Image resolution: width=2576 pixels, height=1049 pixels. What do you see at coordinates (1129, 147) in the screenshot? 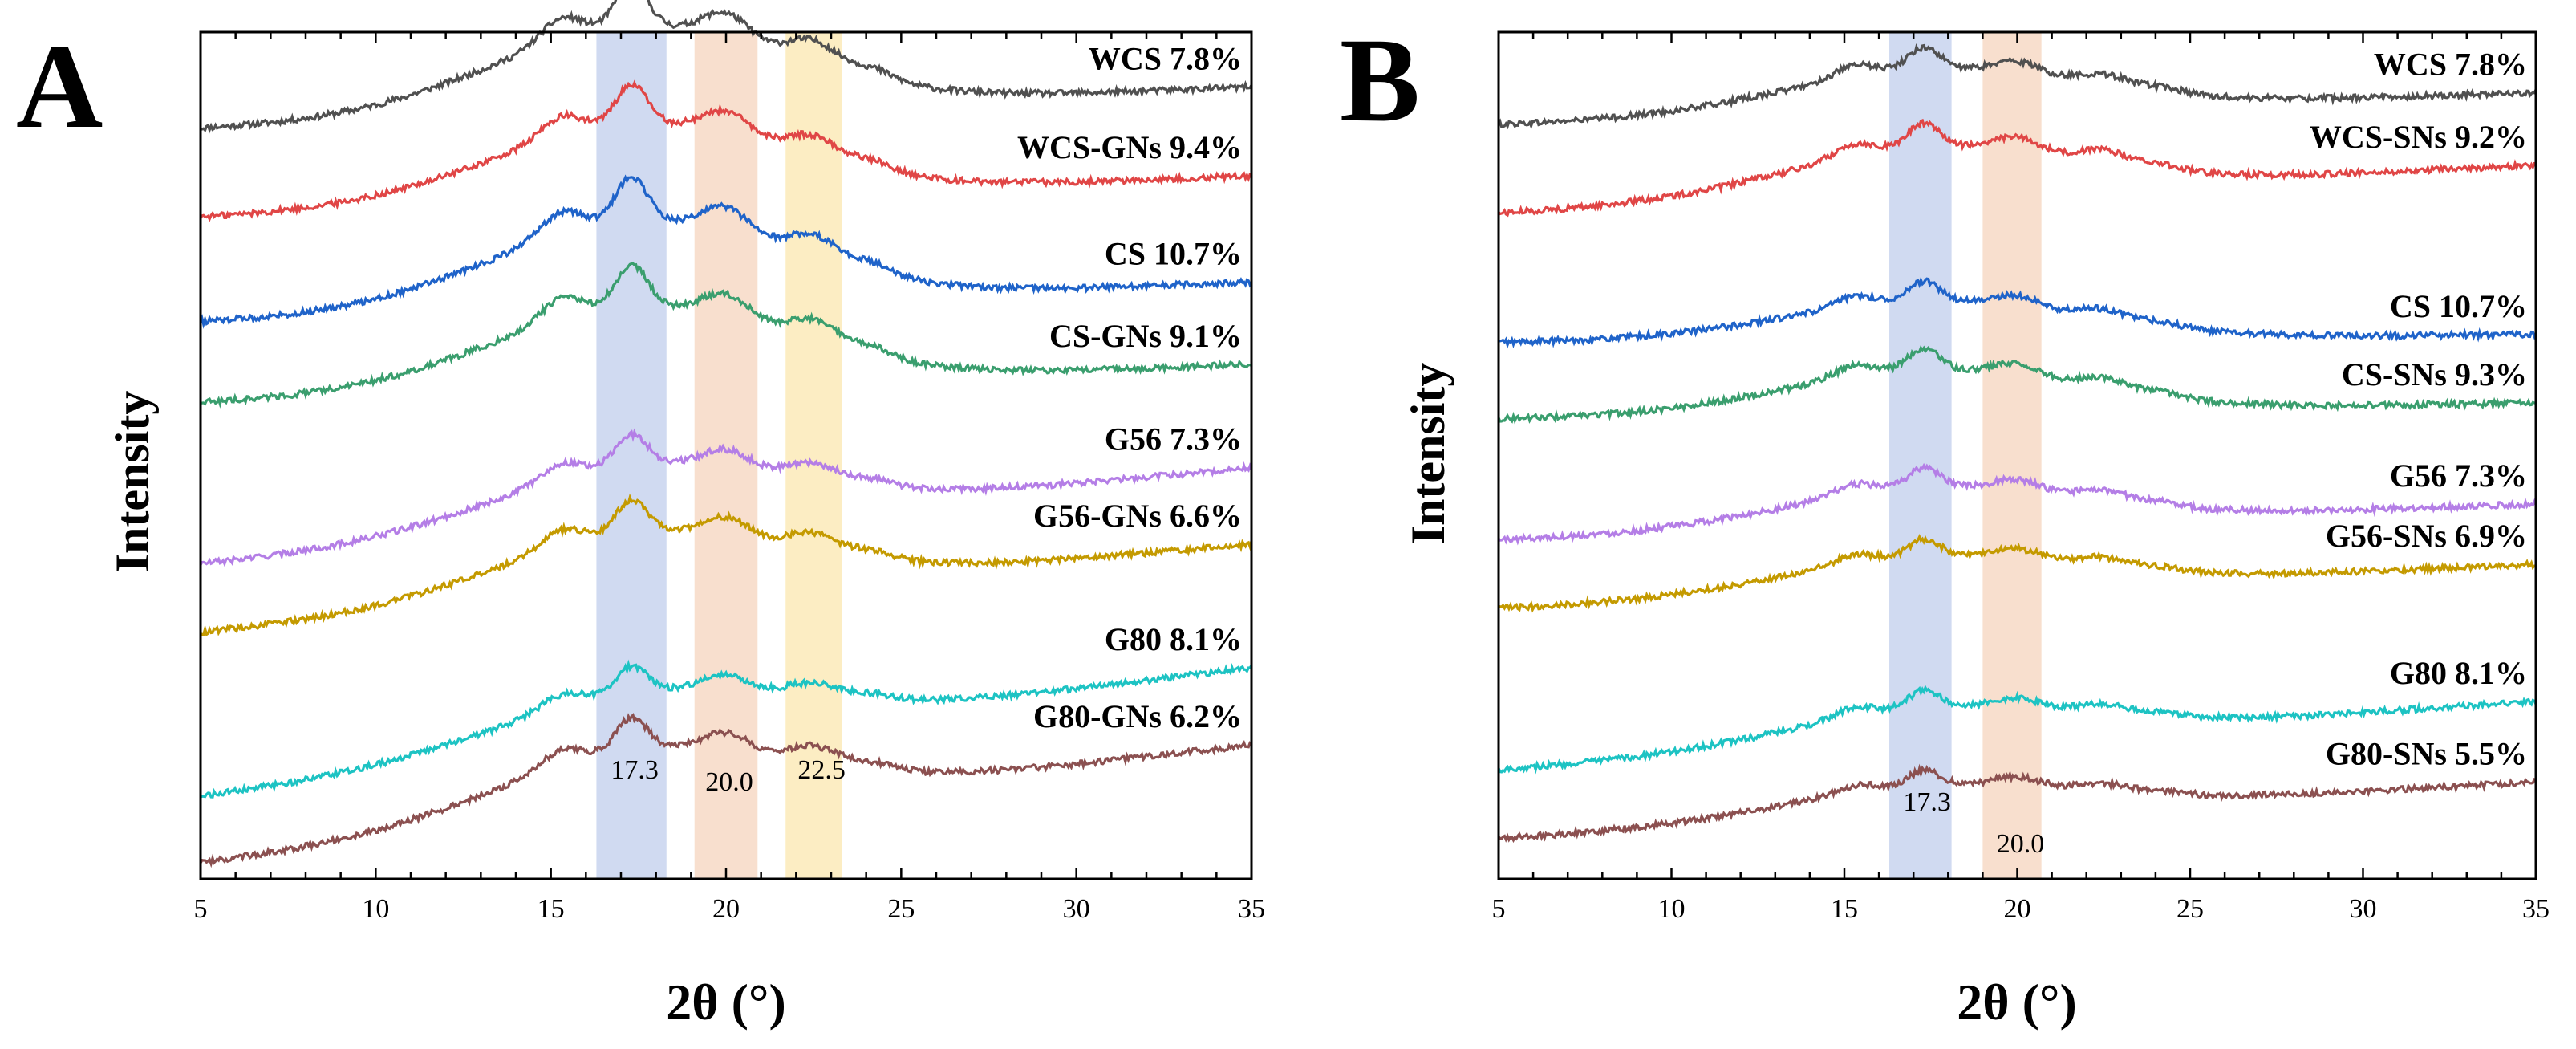
I see `curve-label: WCS-GNs 9.4%` at bounding box center [1129, 147].